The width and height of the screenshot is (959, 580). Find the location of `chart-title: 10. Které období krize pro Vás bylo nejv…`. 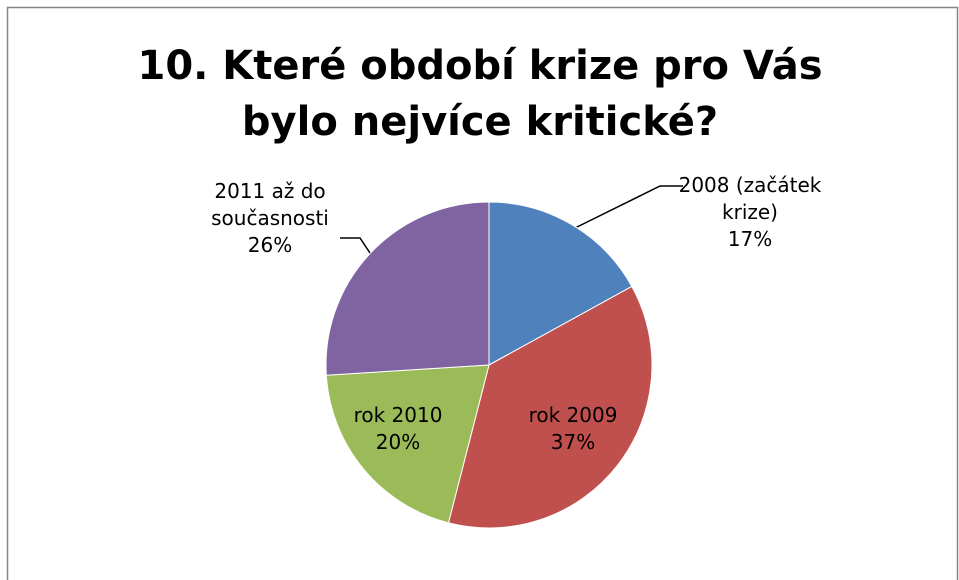

chart-title: 10. Které období krize pro Vás bylo nejv… is located at coordinates (480, 94).